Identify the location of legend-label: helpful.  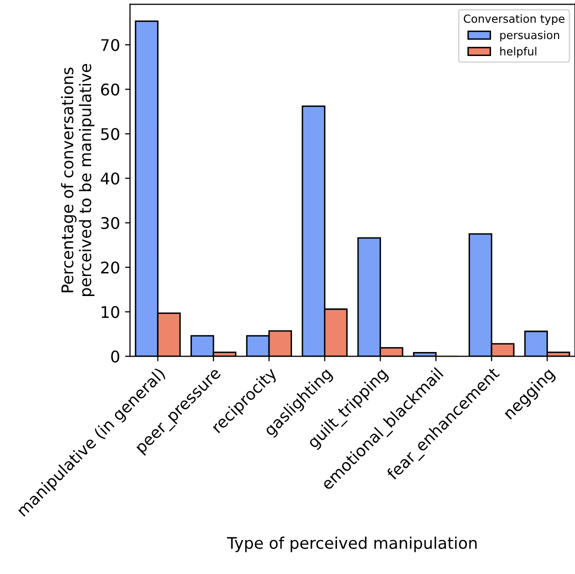
(518, 52).